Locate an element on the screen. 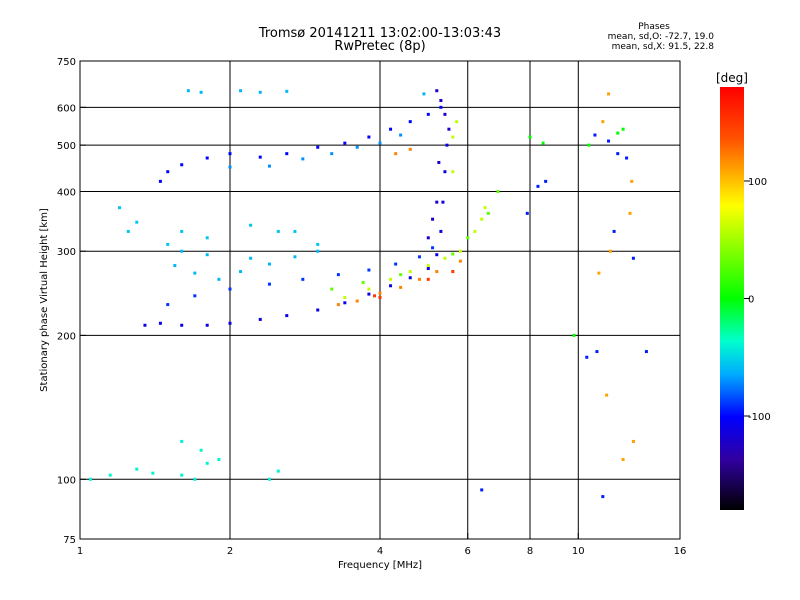 The width and height of the screenshot is (800, 600). y-tick-label: 200 is located at coordinates (66, 336).